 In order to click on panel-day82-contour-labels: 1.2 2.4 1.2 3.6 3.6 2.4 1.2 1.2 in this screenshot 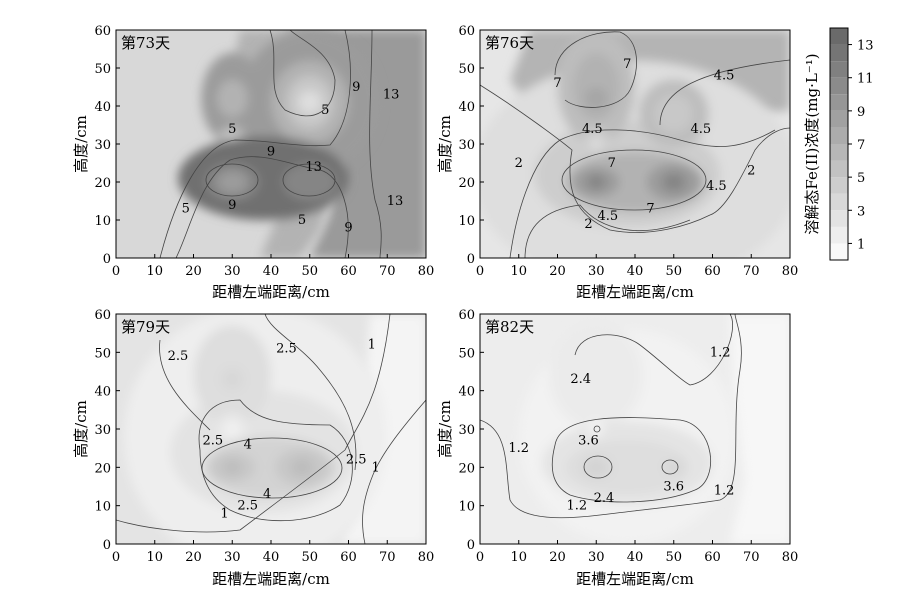, I will do `click(621, 429)`.